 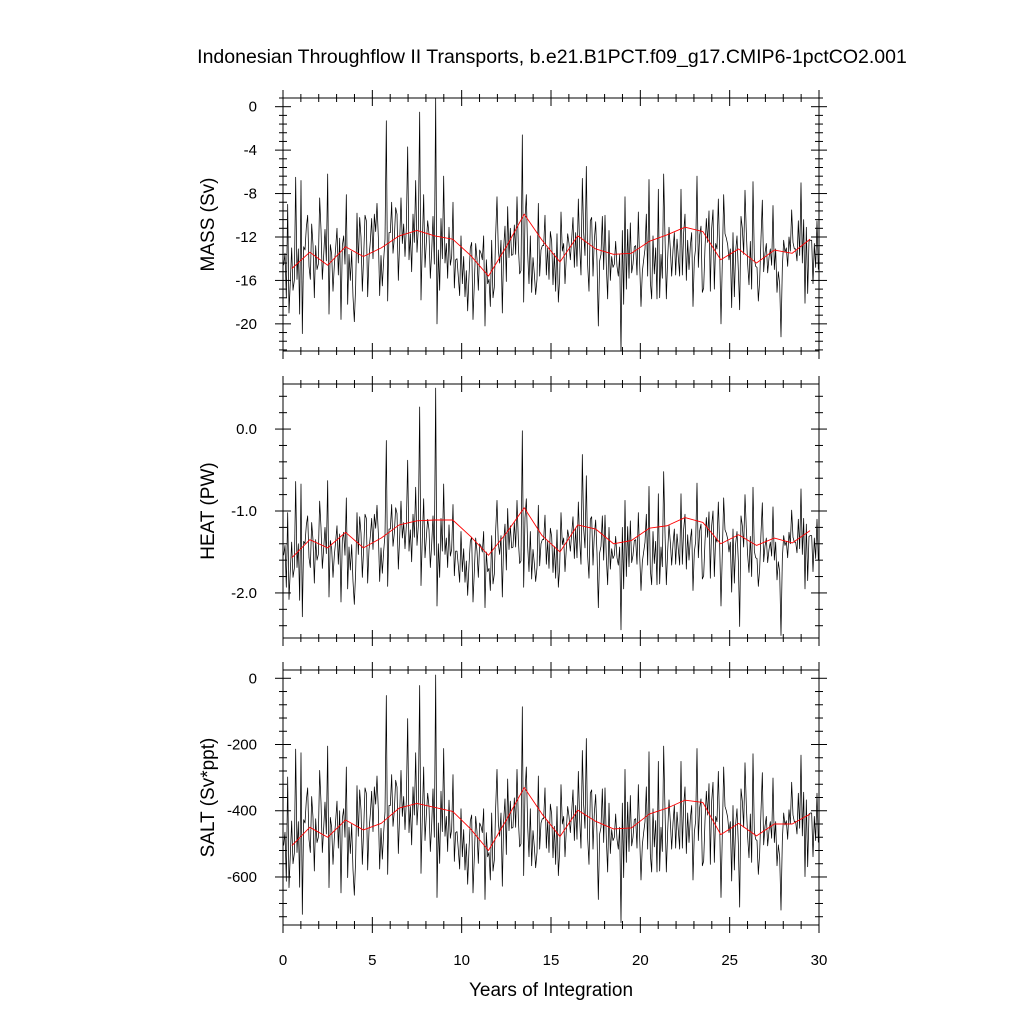 I want to click on y-tick-label: -400, so click(x=242, y=811).